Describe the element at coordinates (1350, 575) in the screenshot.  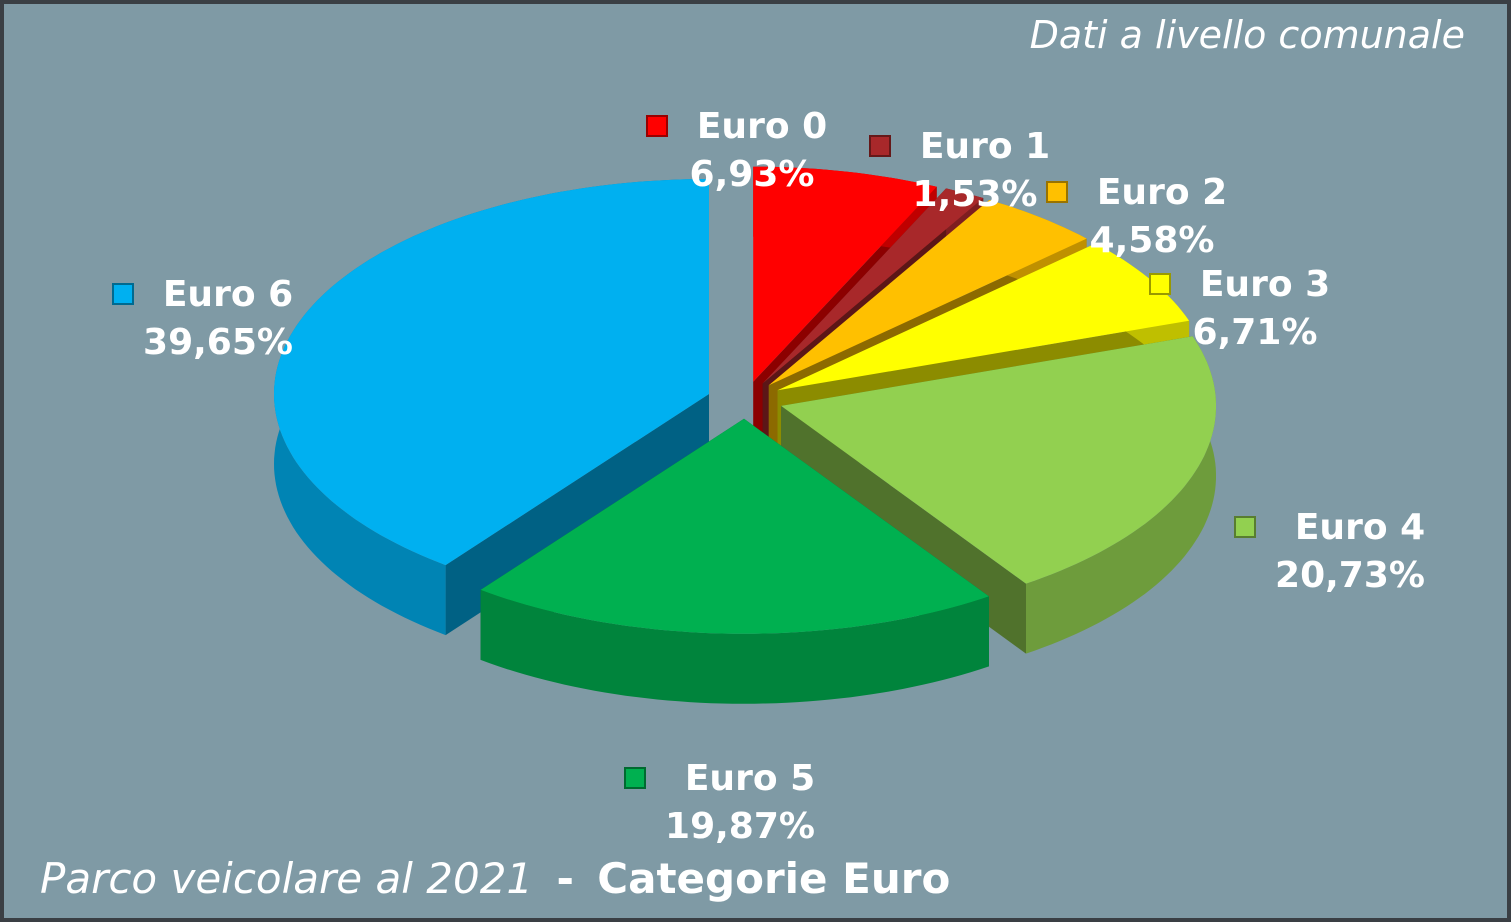
I see `value-label: 20,73%` at that location.